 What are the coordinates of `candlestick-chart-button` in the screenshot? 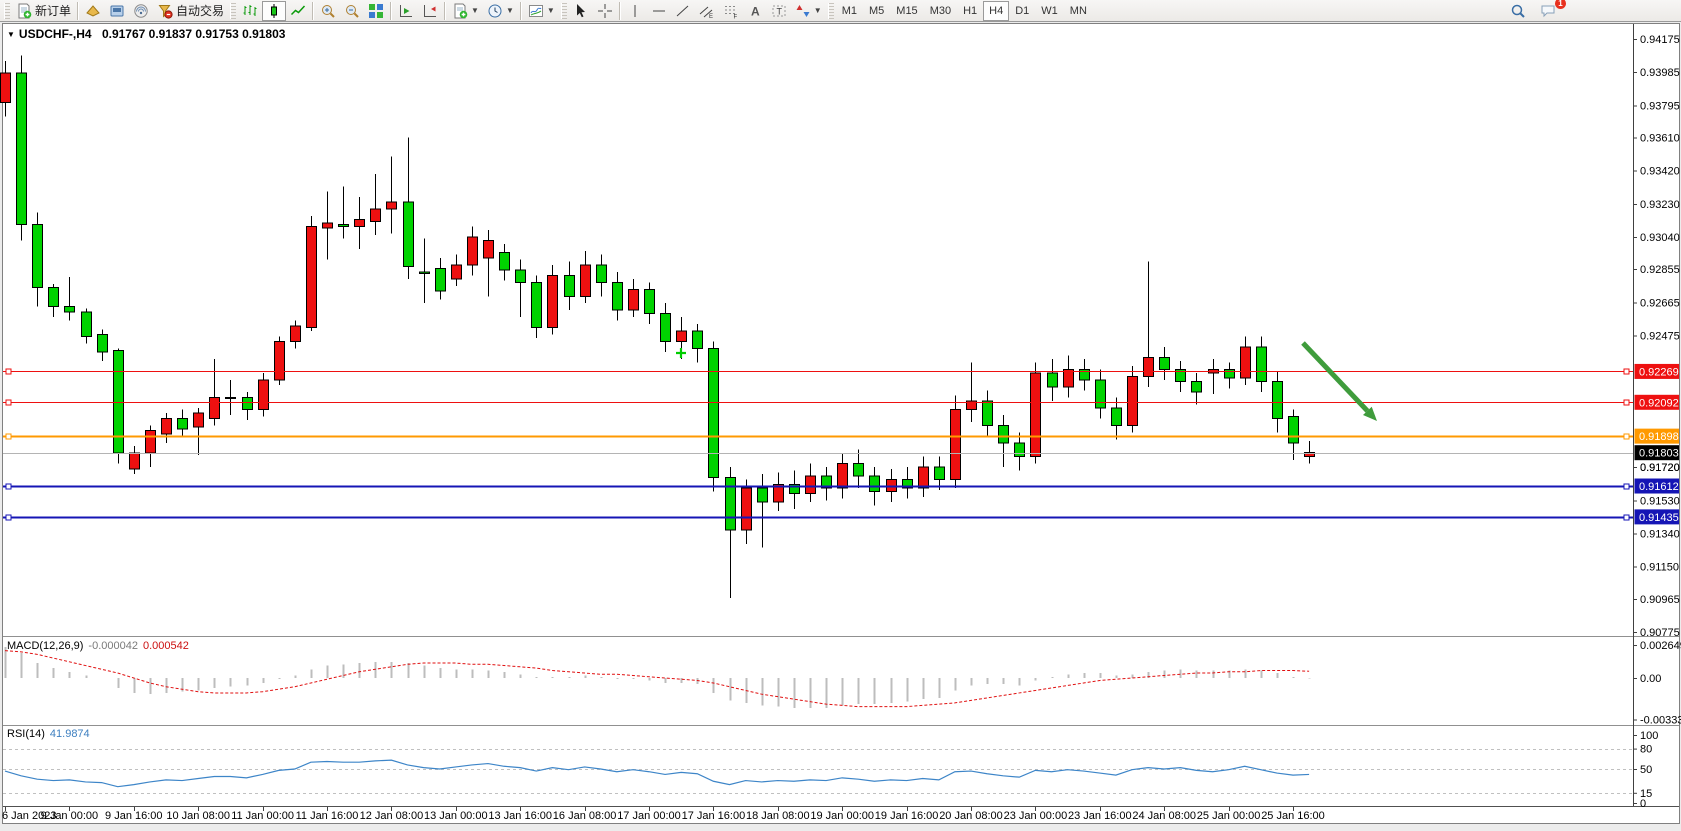 It's located at (274, 10).